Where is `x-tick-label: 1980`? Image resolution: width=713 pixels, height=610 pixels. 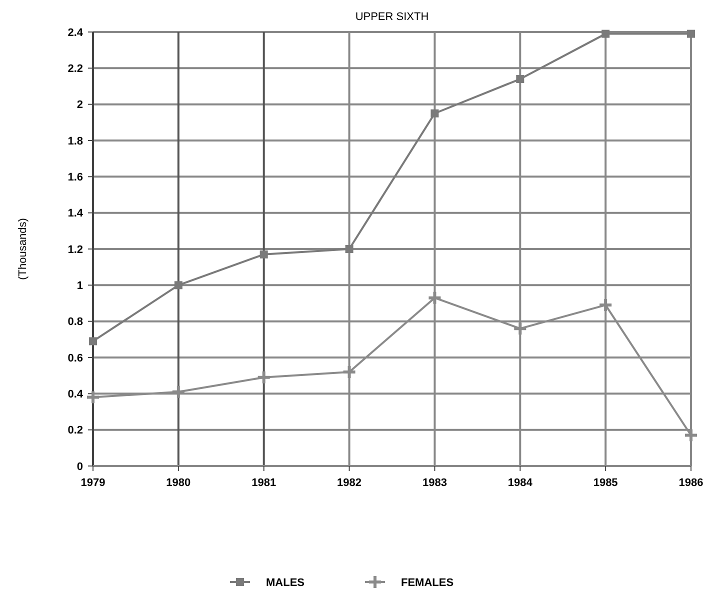 x-tick-label: 1980 is located at coordinates (178, 483).